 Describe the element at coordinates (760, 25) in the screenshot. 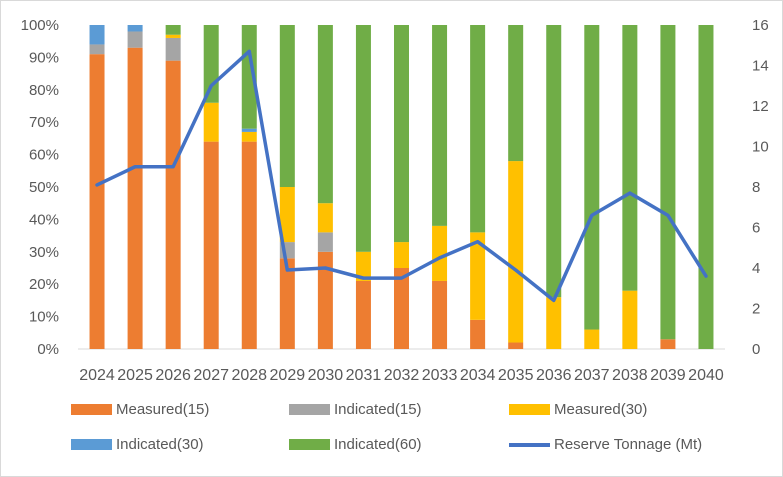

I see `y-right-tick-label: 16` at that location.